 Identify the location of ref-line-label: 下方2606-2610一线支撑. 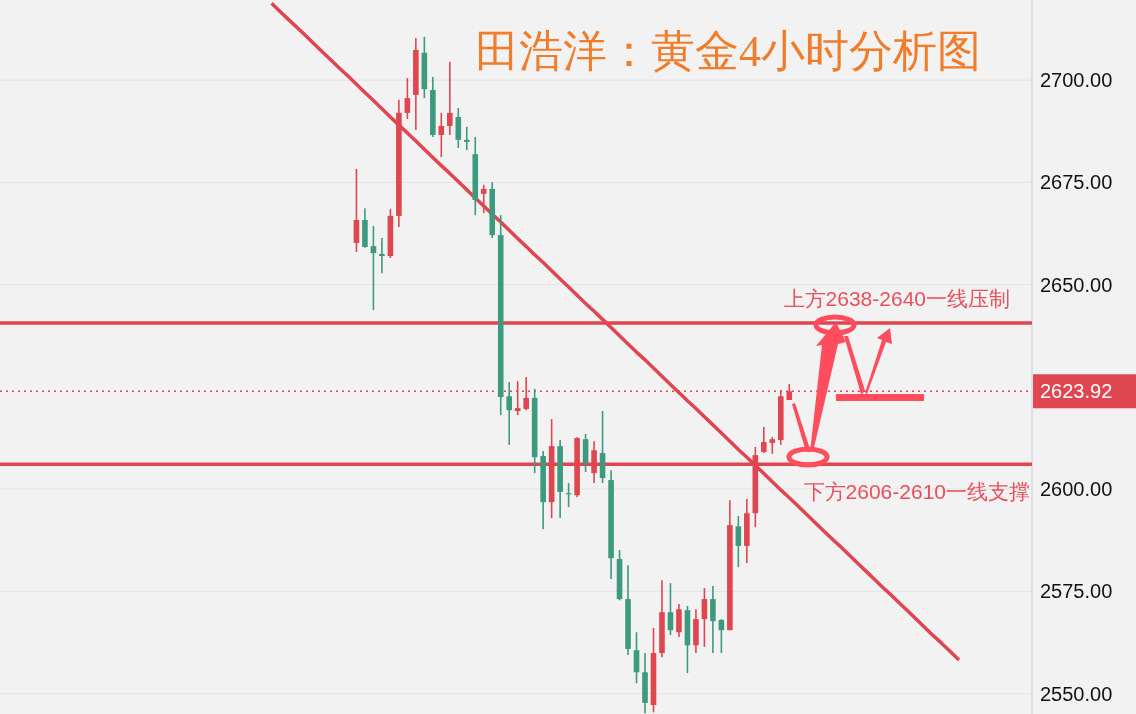
(916, 492).